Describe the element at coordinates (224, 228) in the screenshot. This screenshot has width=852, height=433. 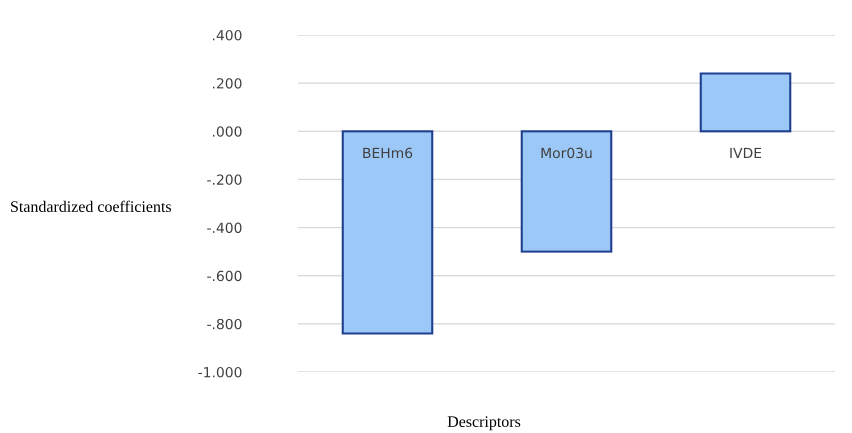
I see `y-tick-label: -.400` at that location.